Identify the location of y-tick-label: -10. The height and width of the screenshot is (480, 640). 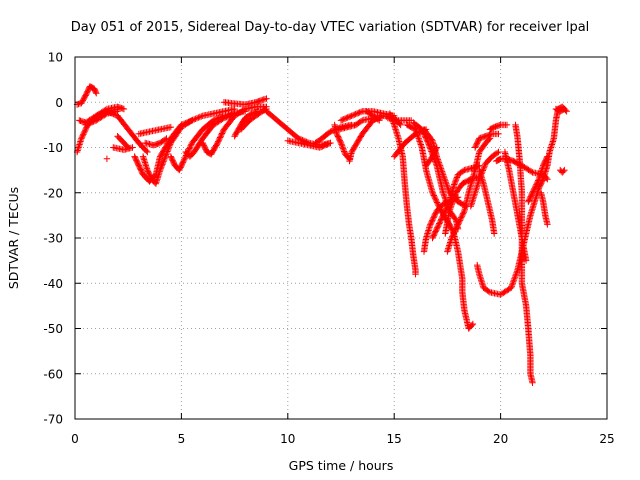
(53, 148).